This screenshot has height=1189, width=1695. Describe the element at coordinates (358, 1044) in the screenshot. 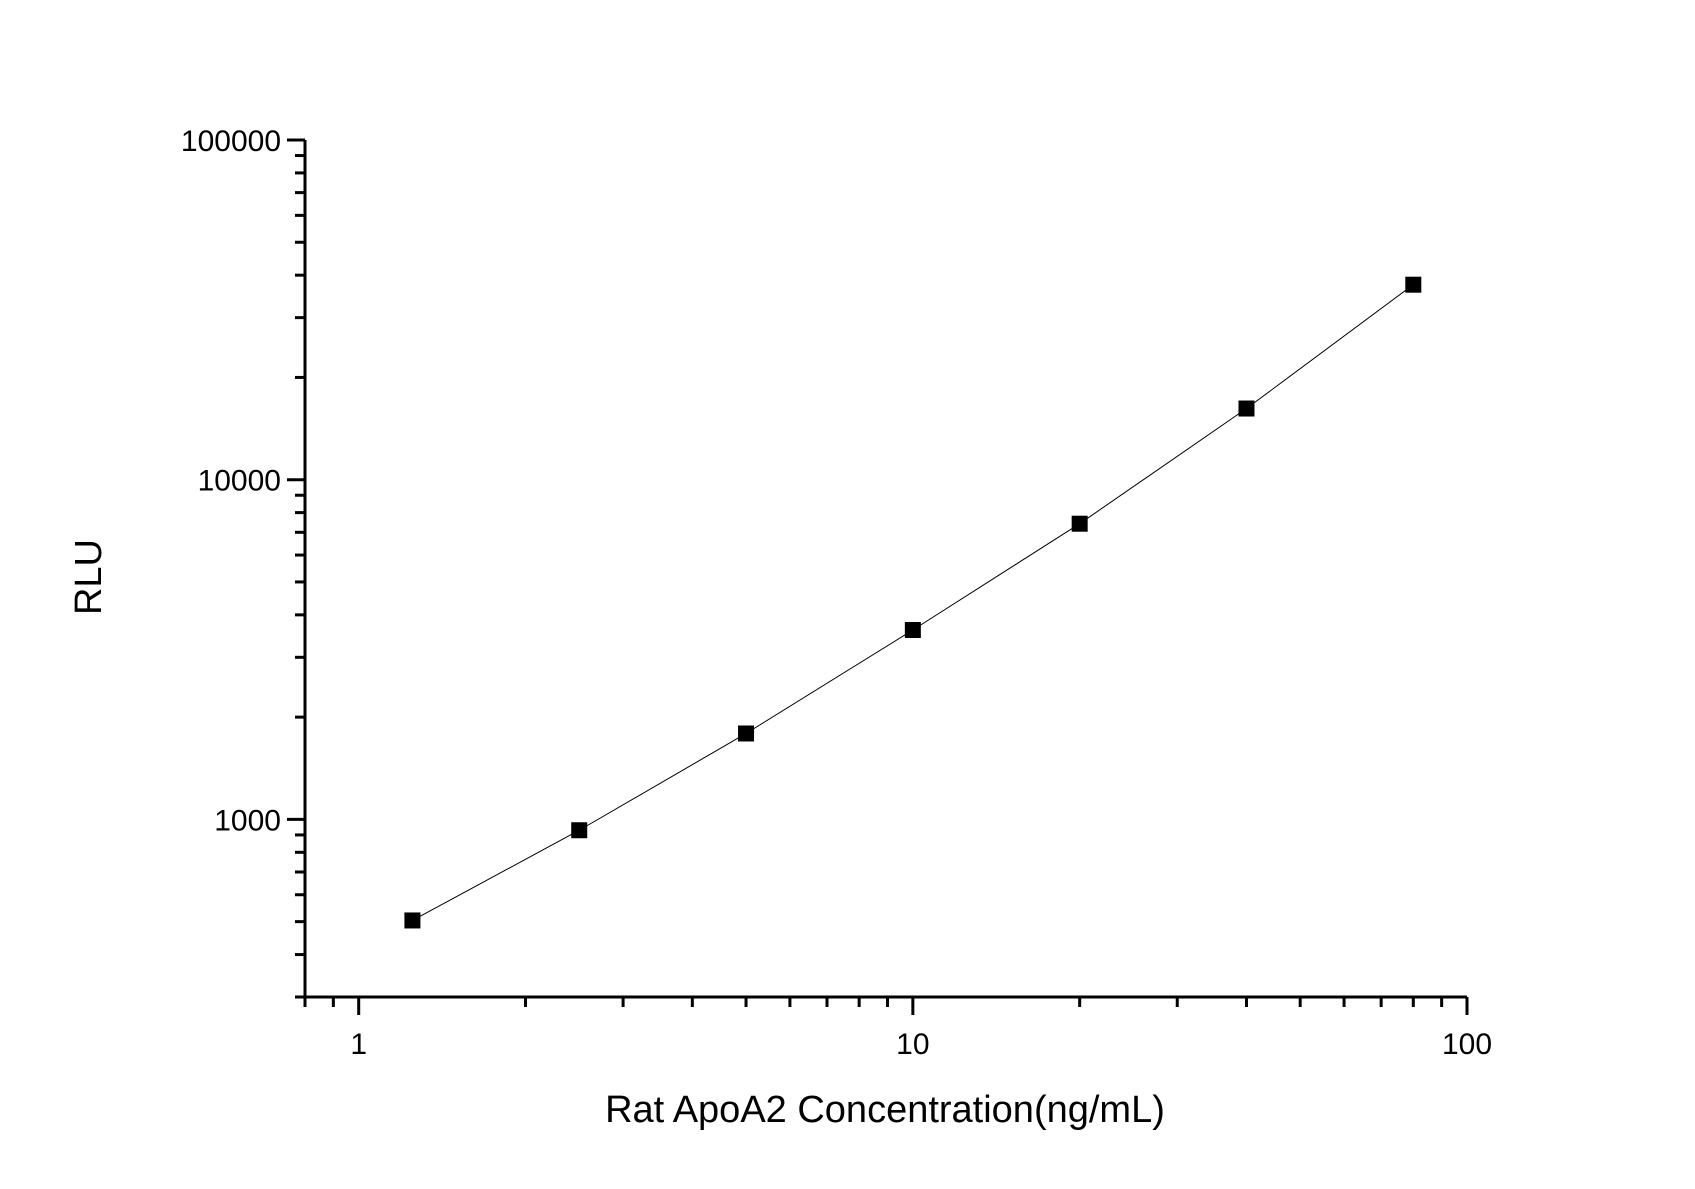

I see `x-tick-label: 1` at that location.